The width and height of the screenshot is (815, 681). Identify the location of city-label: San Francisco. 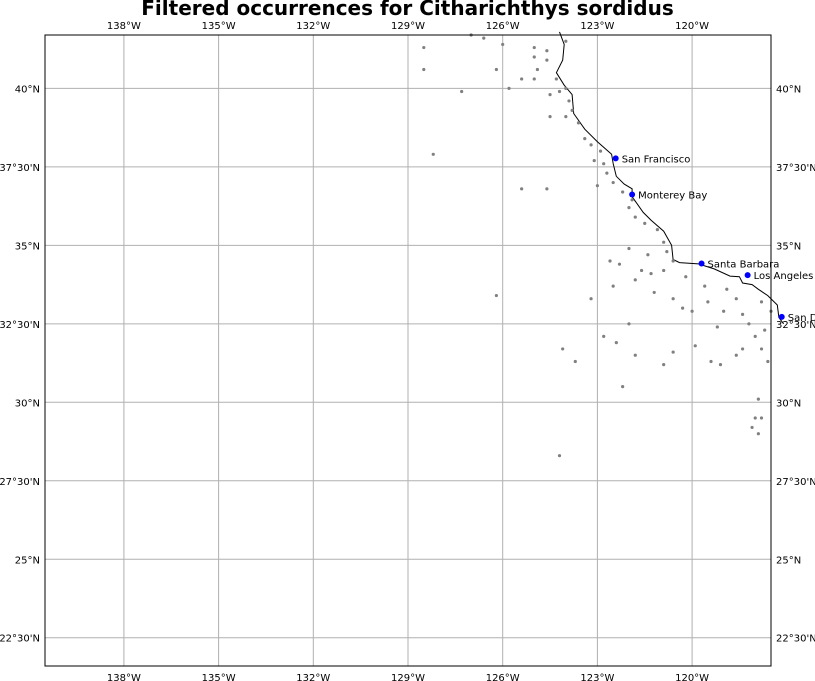
(656, 159).